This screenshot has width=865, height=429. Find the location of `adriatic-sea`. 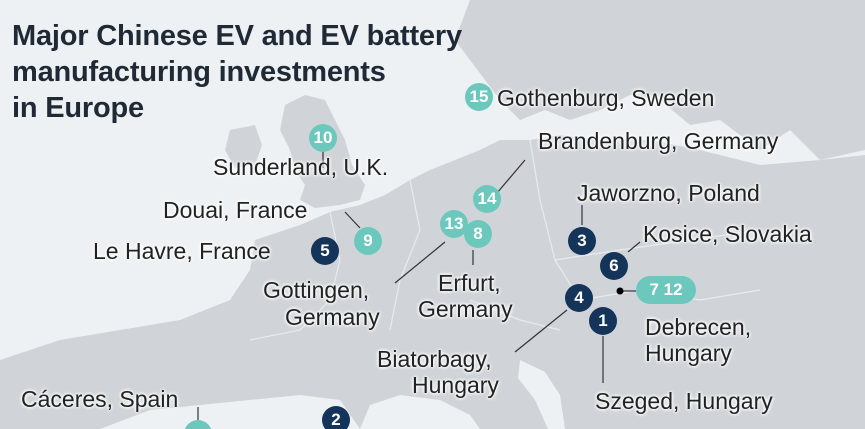

adriatic-sea is located at coordinates (541, 394).